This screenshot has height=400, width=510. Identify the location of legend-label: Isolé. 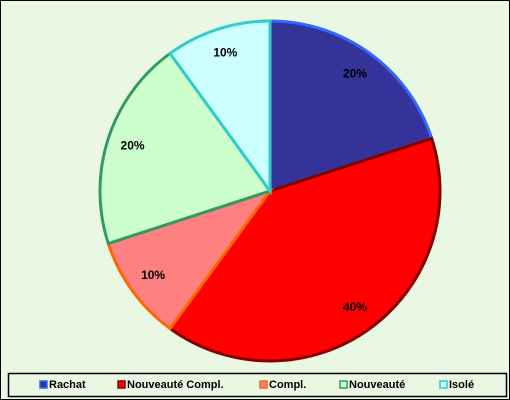
(461, 385).